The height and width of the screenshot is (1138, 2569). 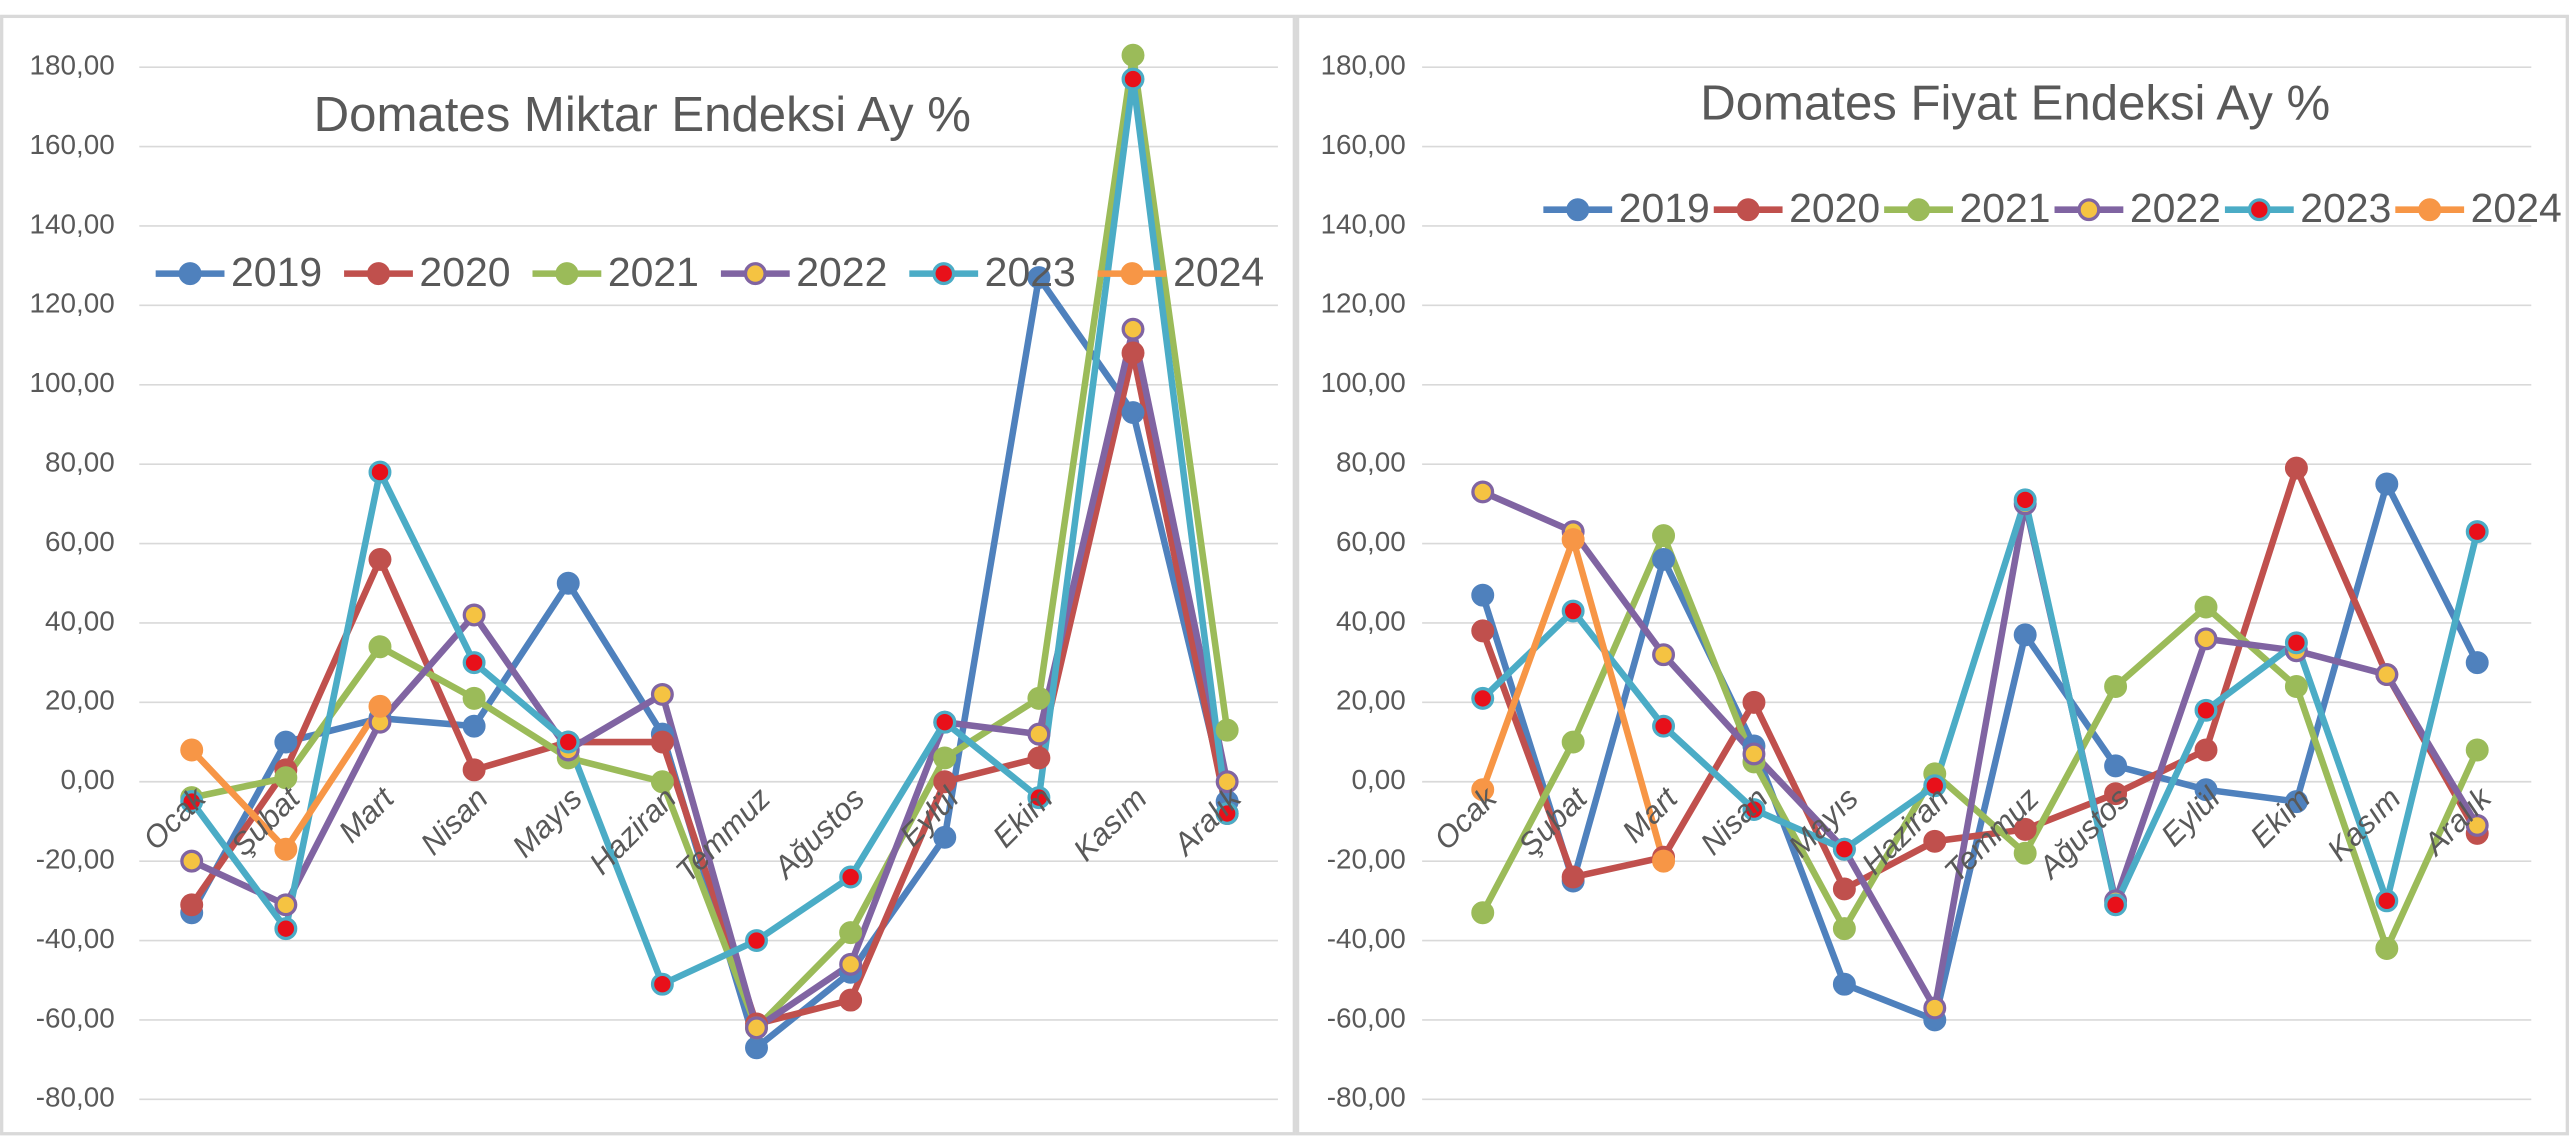 What do you see at coordinates (72, 303) in the screenshot?
I see `y-tick-label: 120,00` at bounding box center [72, 303].